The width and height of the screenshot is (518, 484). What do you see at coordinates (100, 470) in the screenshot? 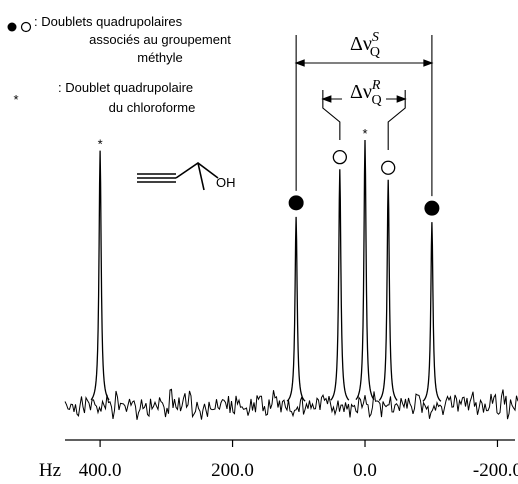
I see `x-tick-label: 400.0` at bounding box center [100, 470].